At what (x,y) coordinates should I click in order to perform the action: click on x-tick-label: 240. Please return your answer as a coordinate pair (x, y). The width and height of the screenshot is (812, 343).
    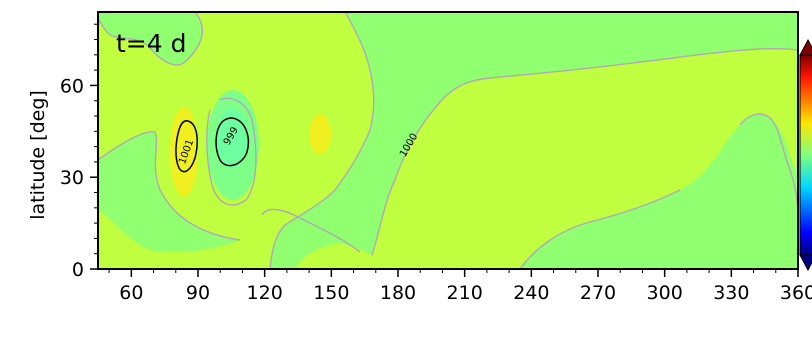
    Looking at the image, I should click on (531, 293).